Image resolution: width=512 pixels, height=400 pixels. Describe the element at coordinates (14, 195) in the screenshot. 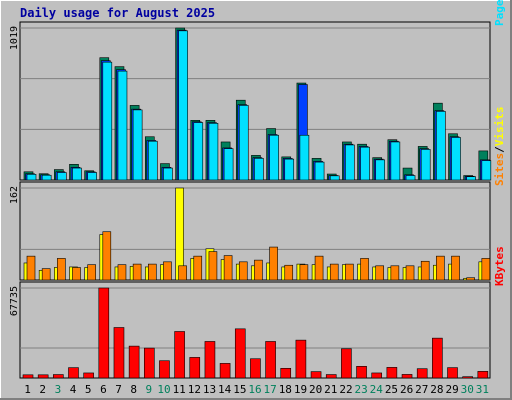

I see `y-max-label: 162` at that location.